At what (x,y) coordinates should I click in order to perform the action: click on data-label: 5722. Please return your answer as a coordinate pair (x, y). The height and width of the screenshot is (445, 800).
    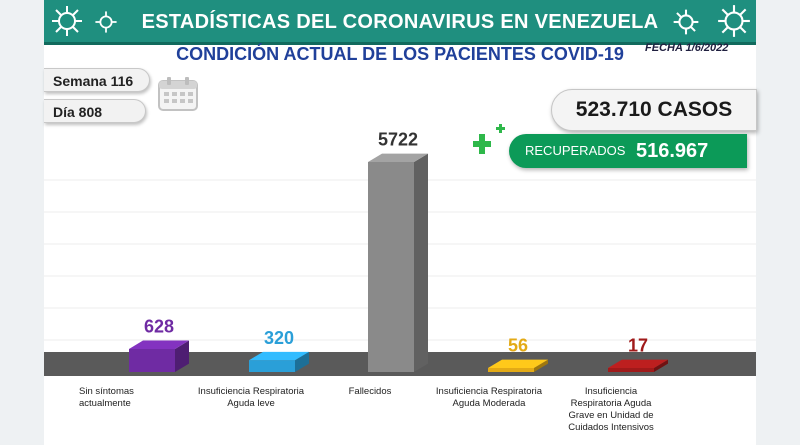
    Looking at the image, I should click on (398, 140).